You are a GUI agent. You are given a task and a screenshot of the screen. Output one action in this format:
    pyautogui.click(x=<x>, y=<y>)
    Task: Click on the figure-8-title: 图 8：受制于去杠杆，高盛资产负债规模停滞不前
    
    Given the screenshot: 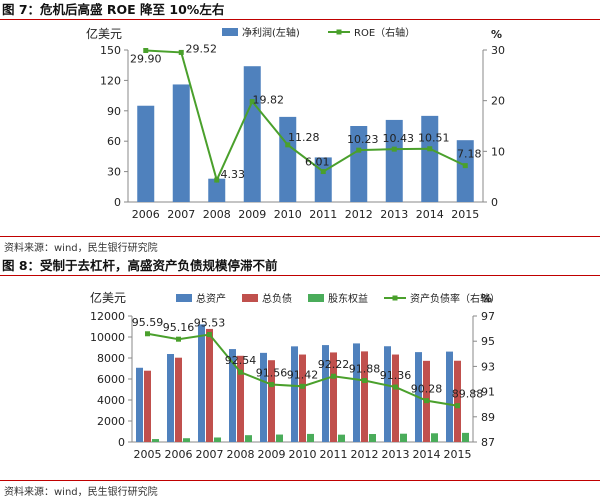 What is the action you would take?
    pyautogui.click(x=300, y=266)
    